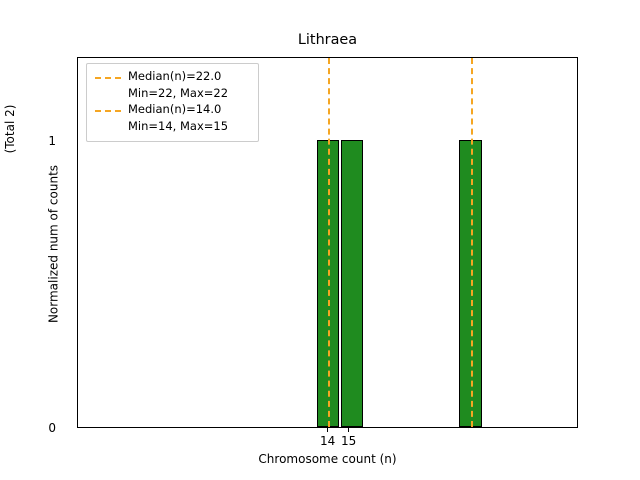 This screenshot has width=640, height=480. Describe the element at coordinates (10, 129) in the screenshot. I see `y-axis-total-label: (Total 2)` at that location.